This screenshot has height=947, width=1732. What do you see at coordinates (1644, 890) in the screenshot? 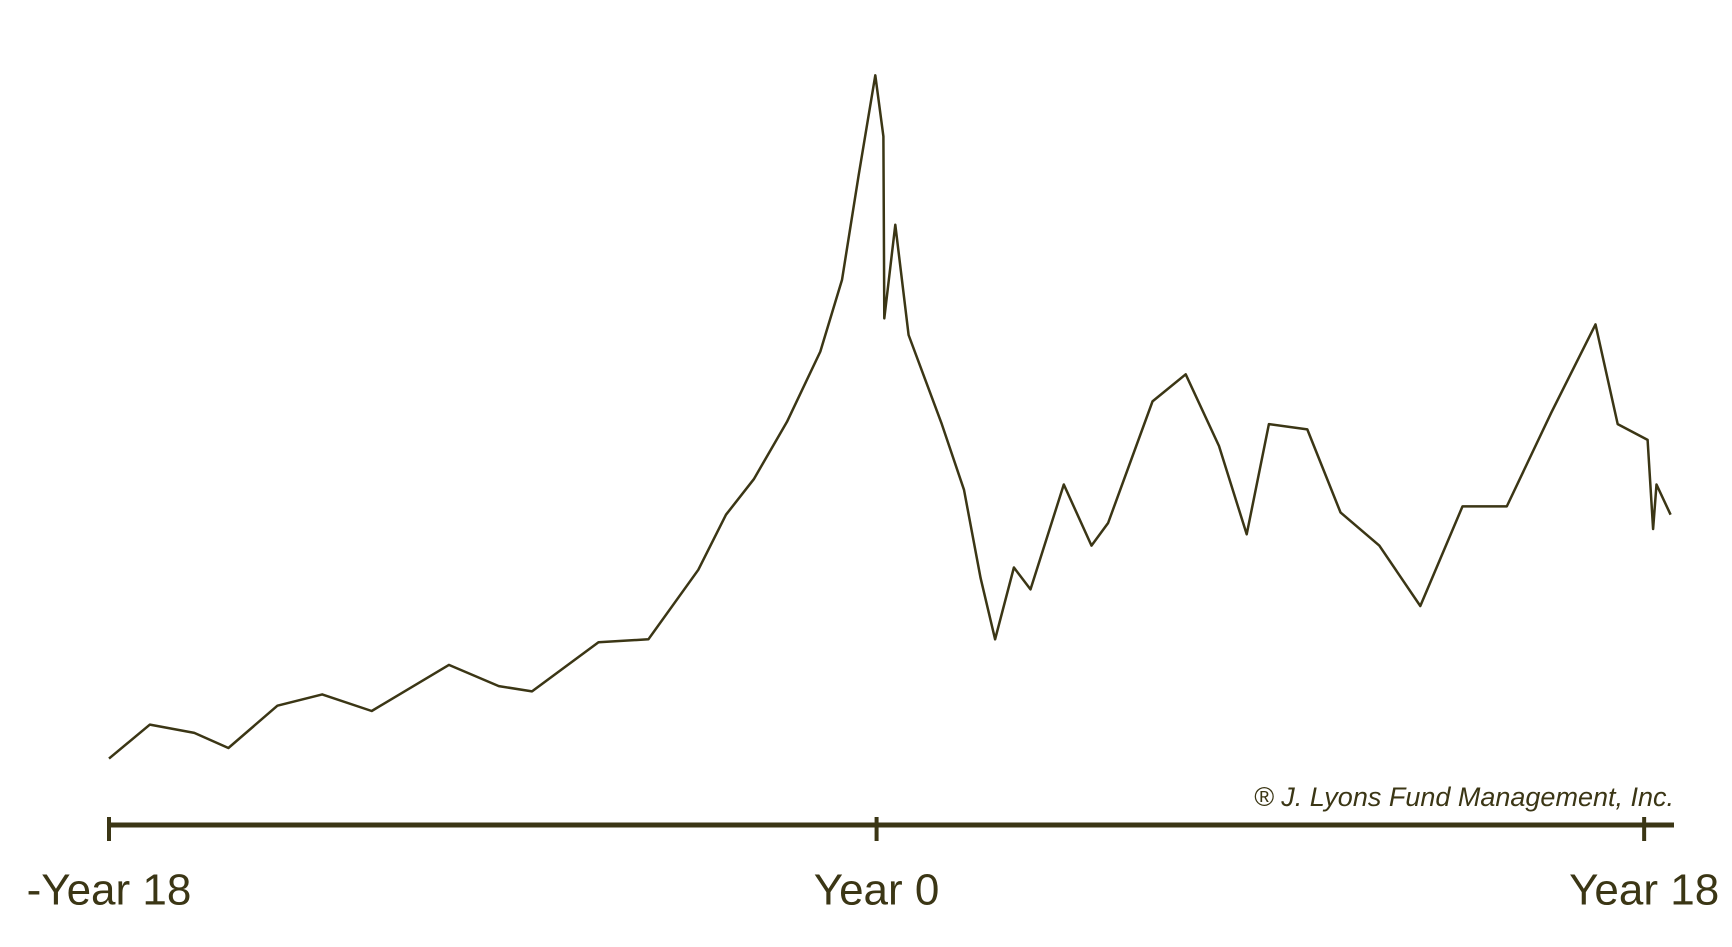
I see `x-tick-label: Year 18` at bounding box center [1644, 890].